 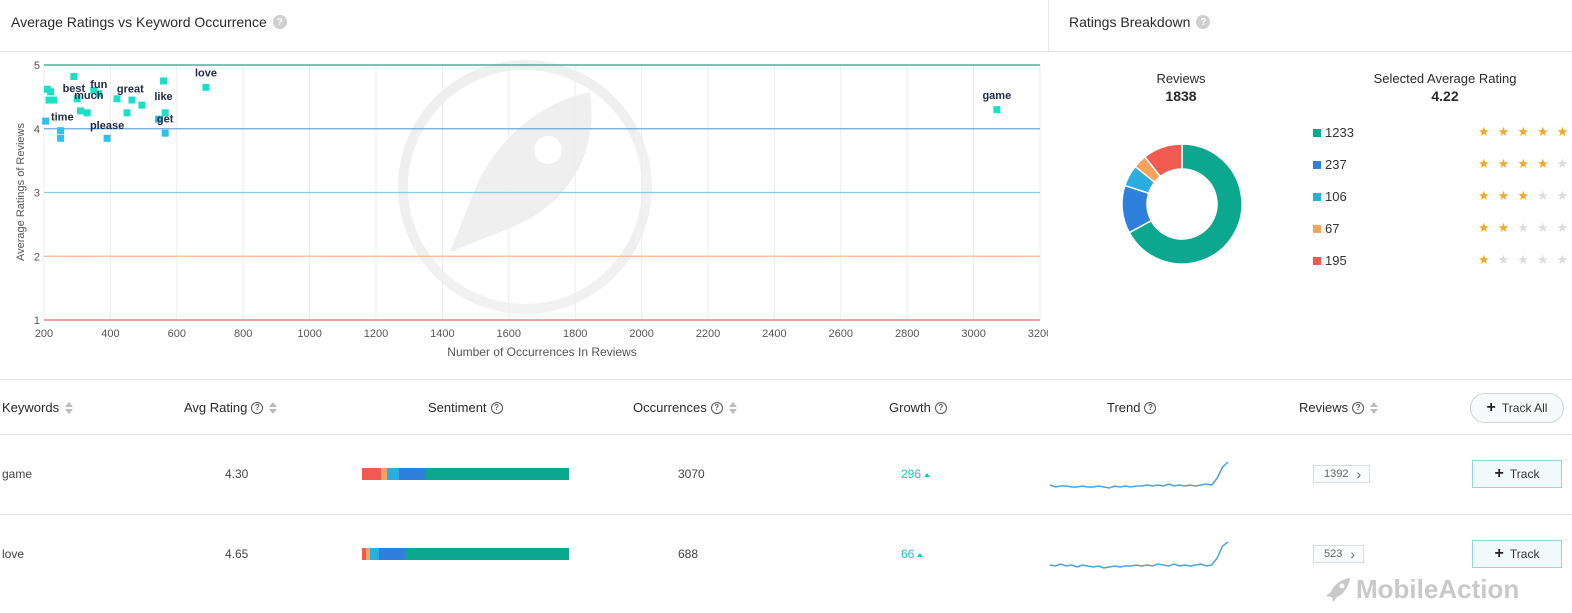 What do you see at coordinates (1491, 407) in the screenshot?
I see `plus-icon: +` at bounding box center [1491, 407].